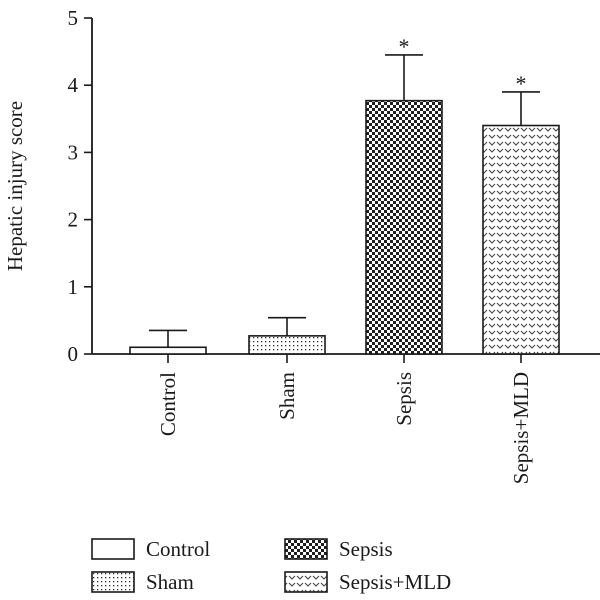 This screenshot has height=600, width=600. I want to click on bar-sham, so click(287, 345).